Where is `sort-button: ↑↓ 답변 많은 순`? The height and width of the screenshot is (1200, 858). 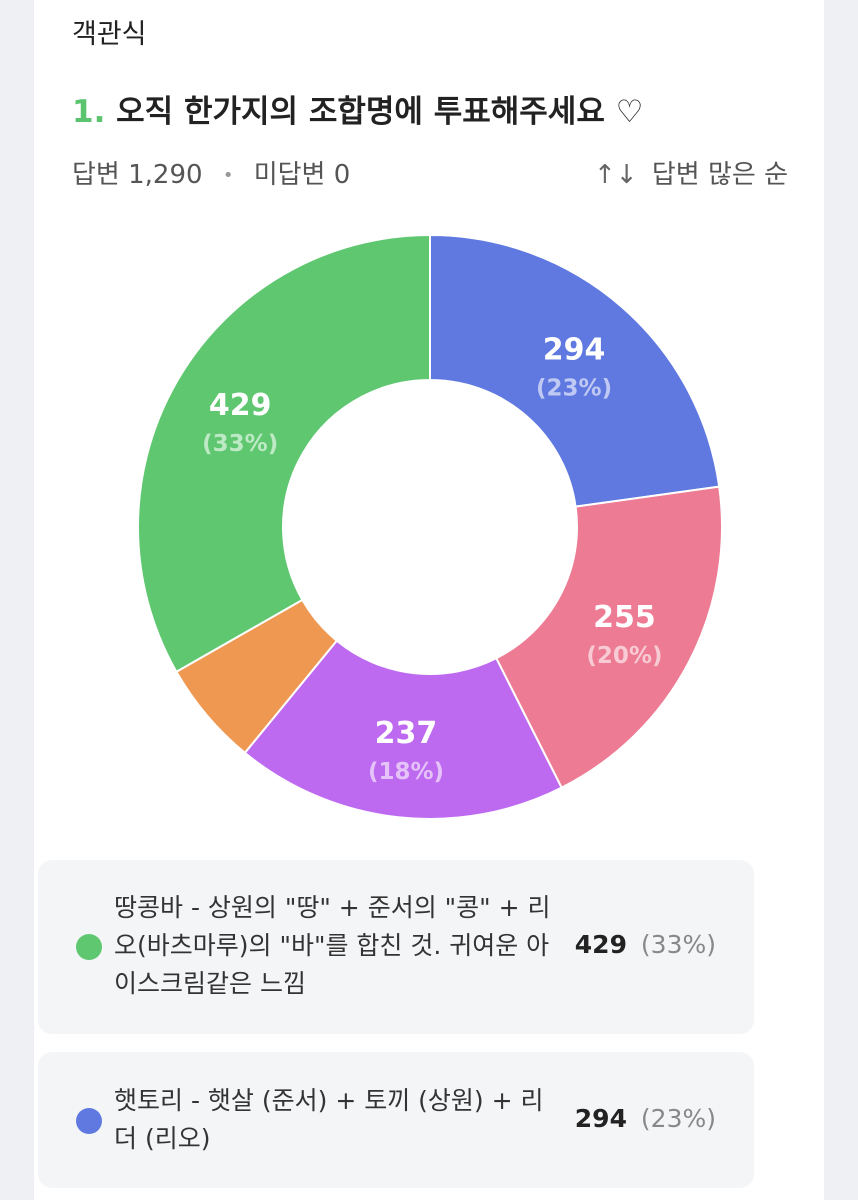
sort-button: ↑↓ 답변 많은 순 is located at coordinates (691, 172).